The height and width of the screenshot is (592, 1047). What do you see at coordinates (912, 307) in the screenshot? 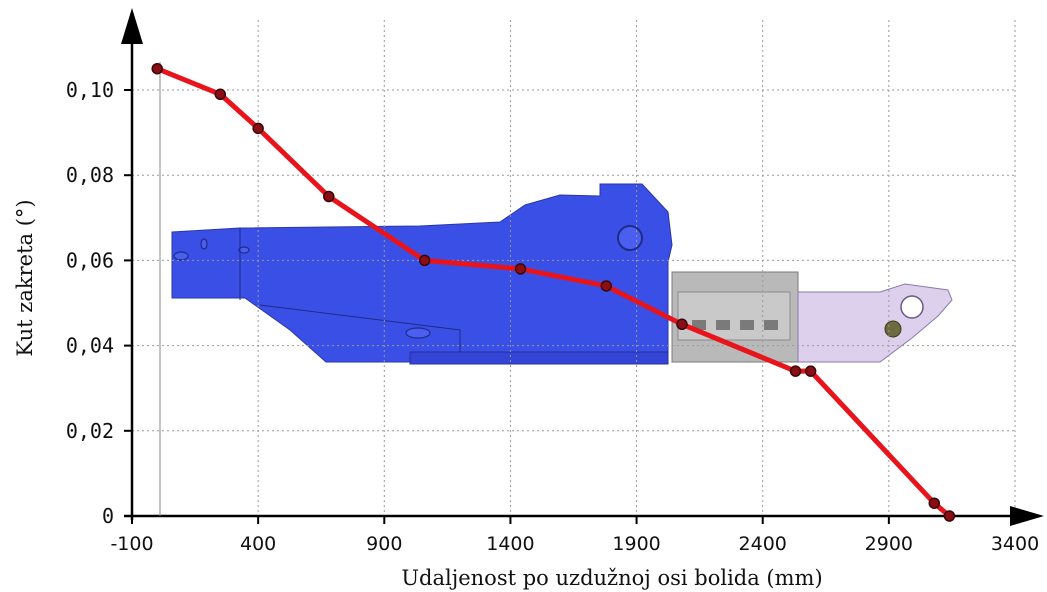
I see `chassis-rear-hole` at bounding box center [912, 307].